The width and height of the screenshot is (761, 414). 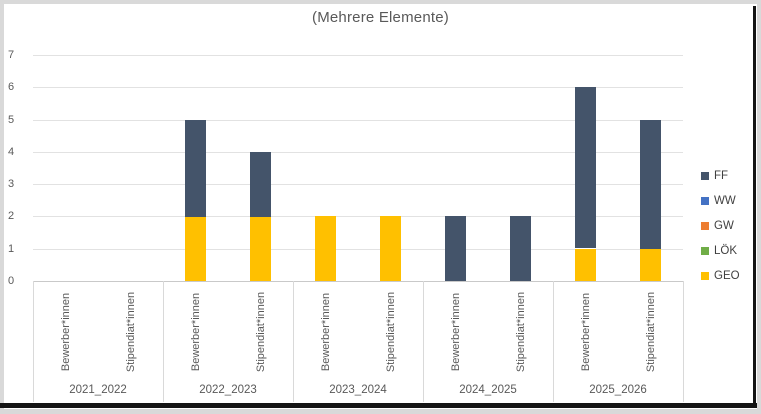 What do you see at coordinates (380, 2) in the screenshot?
I see `frame-top` at bounding box center [380, 2].